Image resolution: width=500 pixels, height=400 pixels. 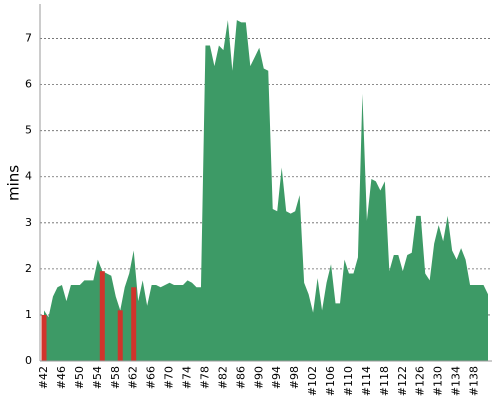 What do you see at coordinates (28, 360) in the screenshot?
I see `y-tick-label: 0` at bounding box center [28, 360].